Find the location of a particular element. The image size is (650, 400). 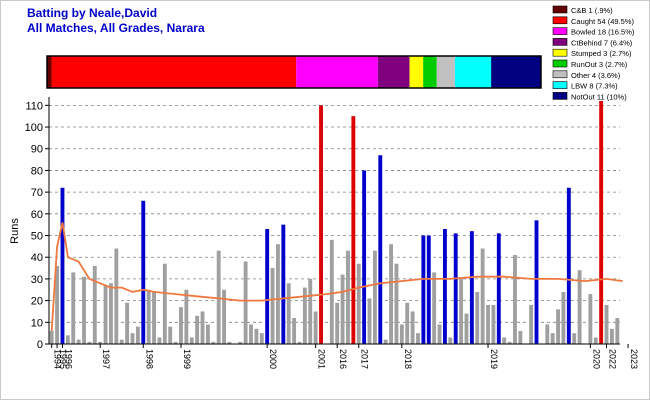

x-tick-label: 2023 is located at coordinates (634, 359).